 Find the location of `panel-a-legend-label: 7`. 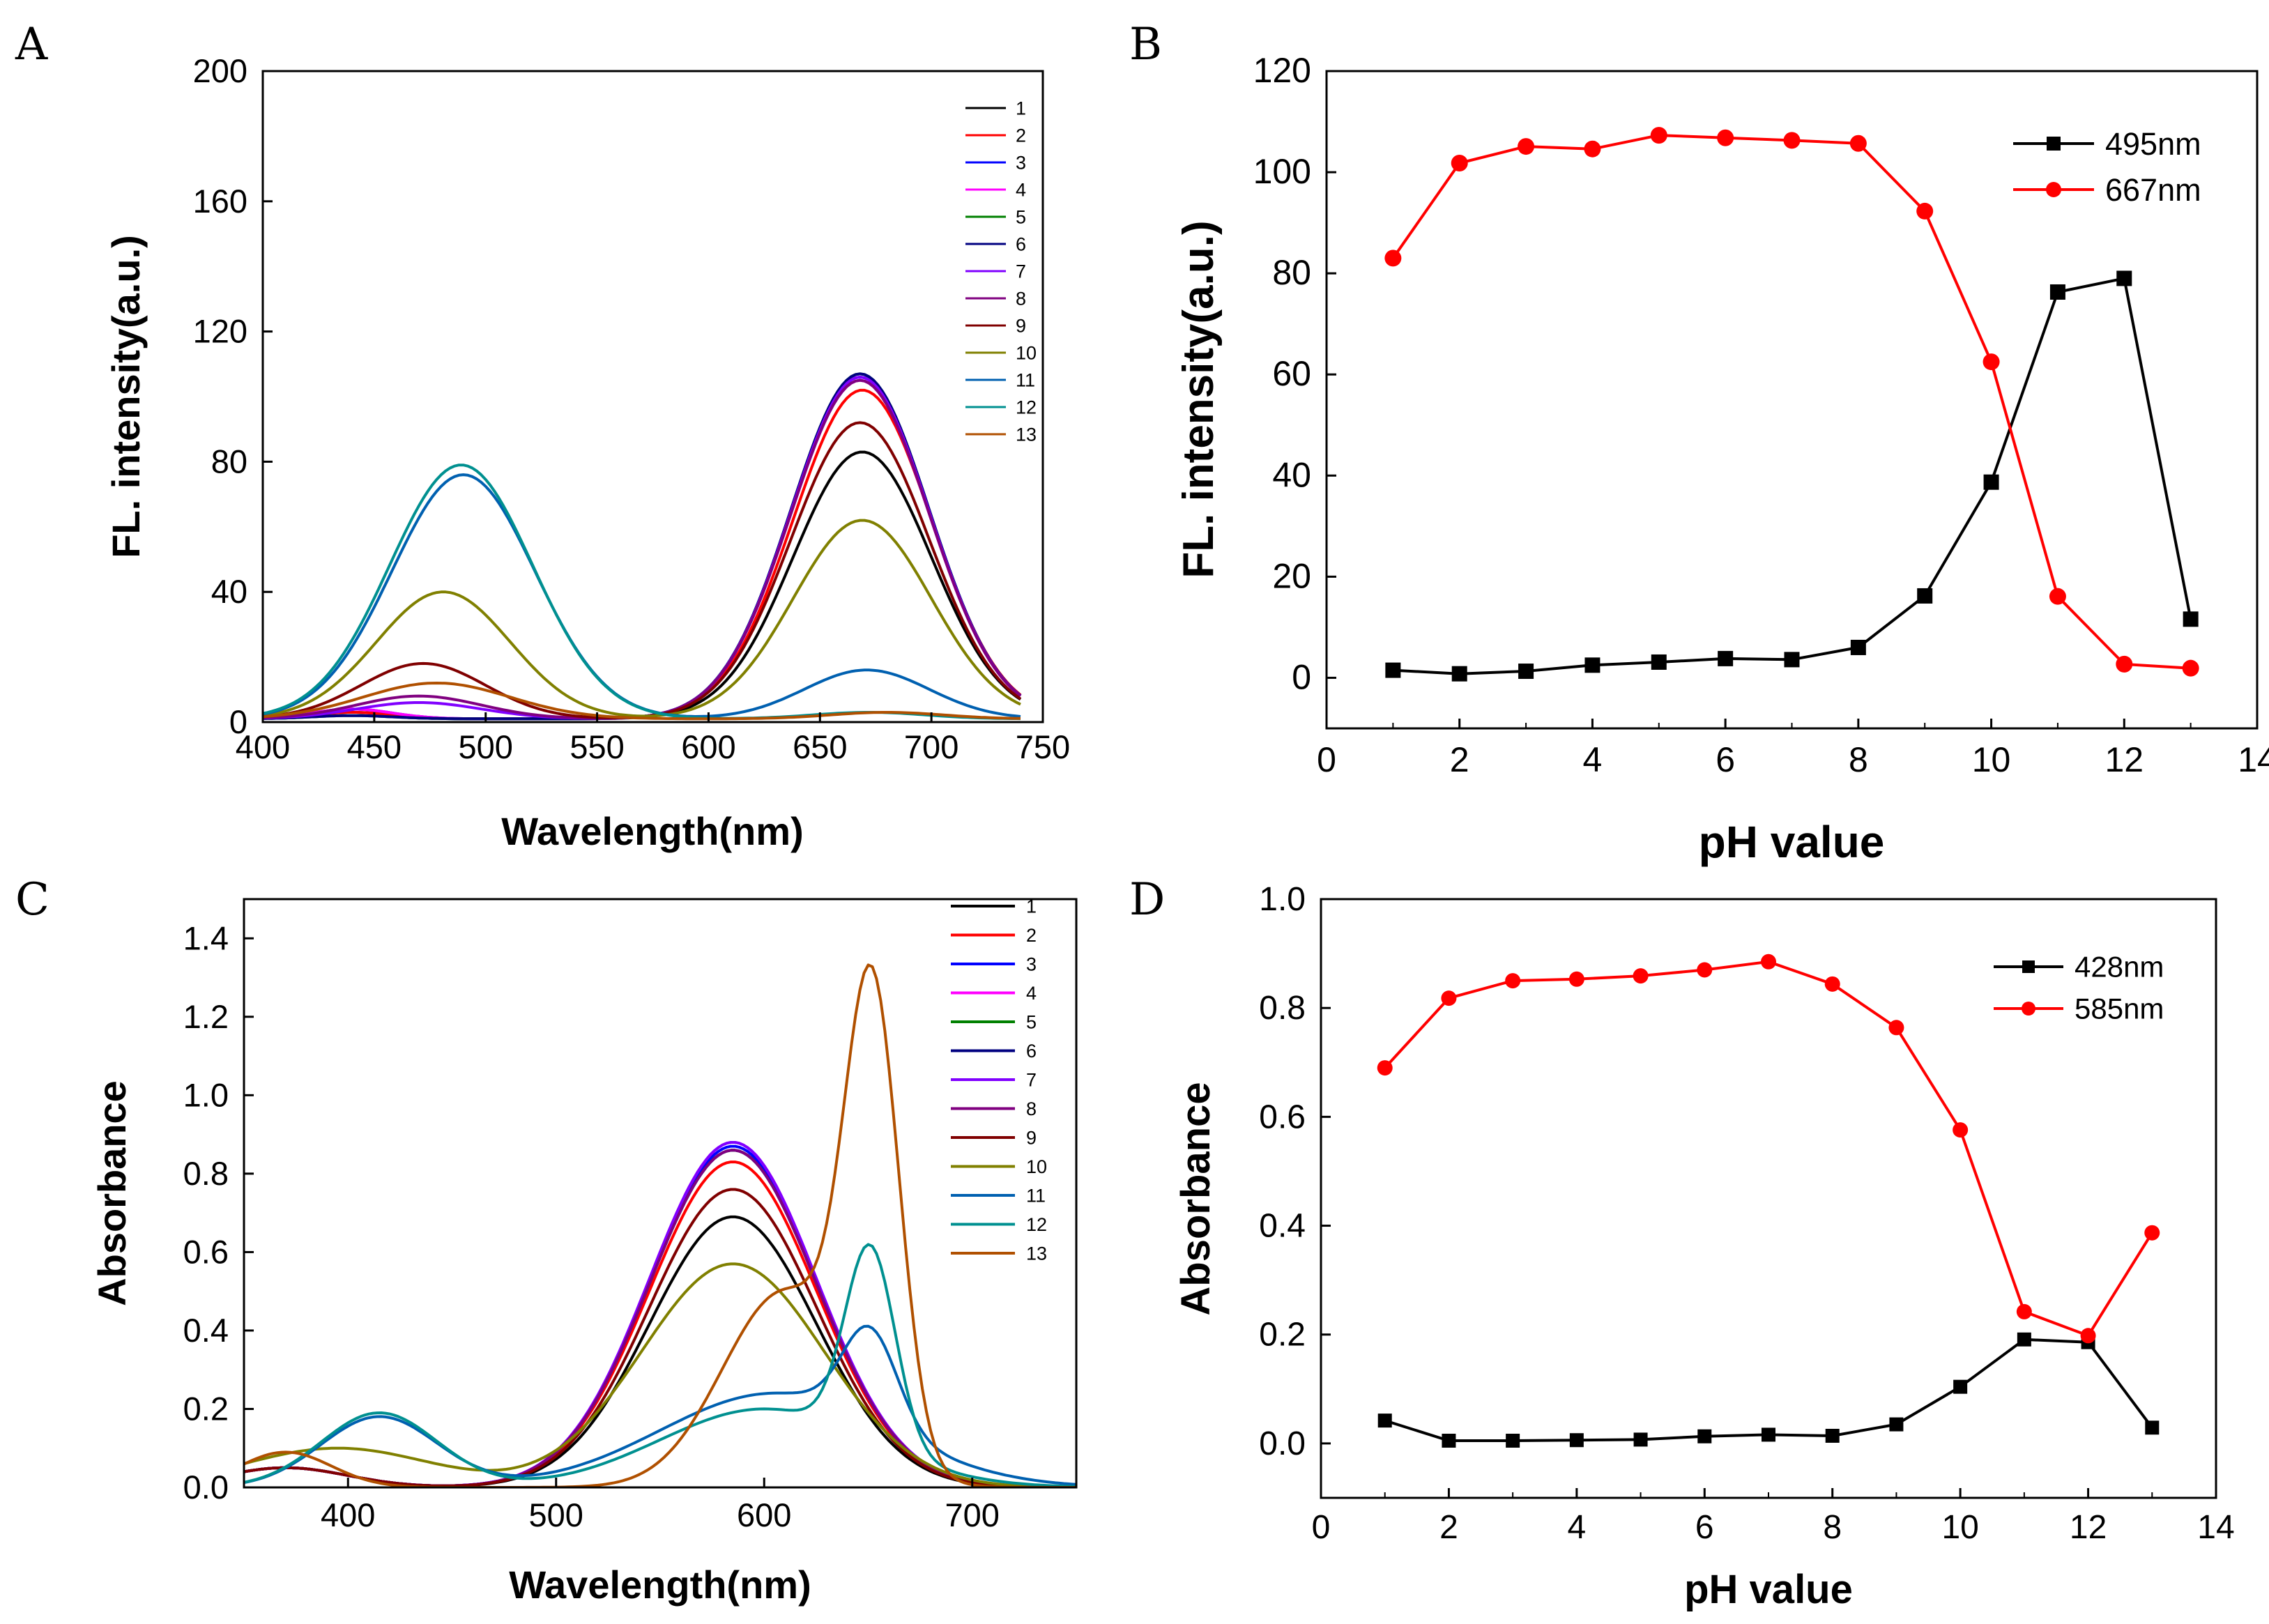

panel-a-legend-label: 7 is located at coordinates (1021, 271).